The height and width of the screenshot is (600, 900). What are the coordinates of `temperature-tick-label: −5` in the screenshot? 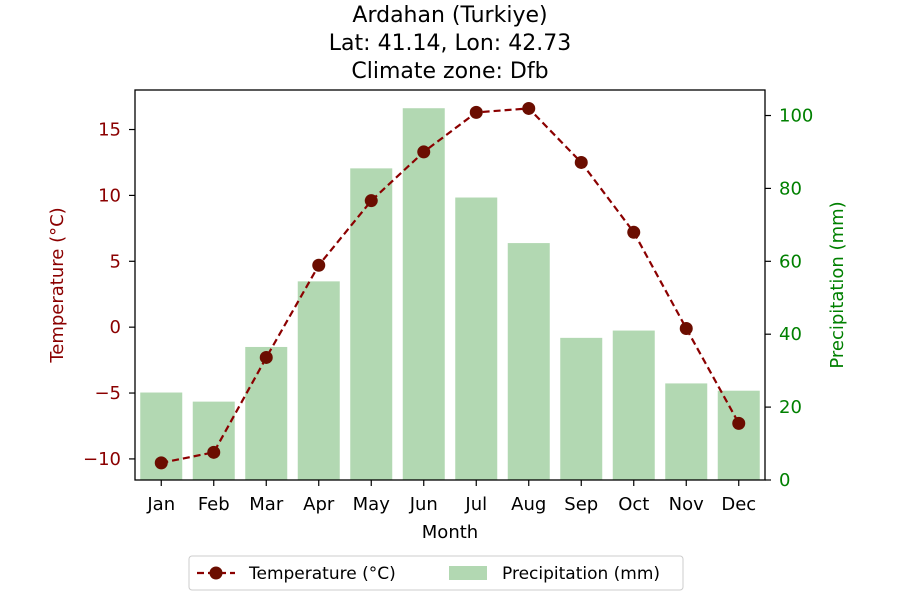 It's located at (107, 393).